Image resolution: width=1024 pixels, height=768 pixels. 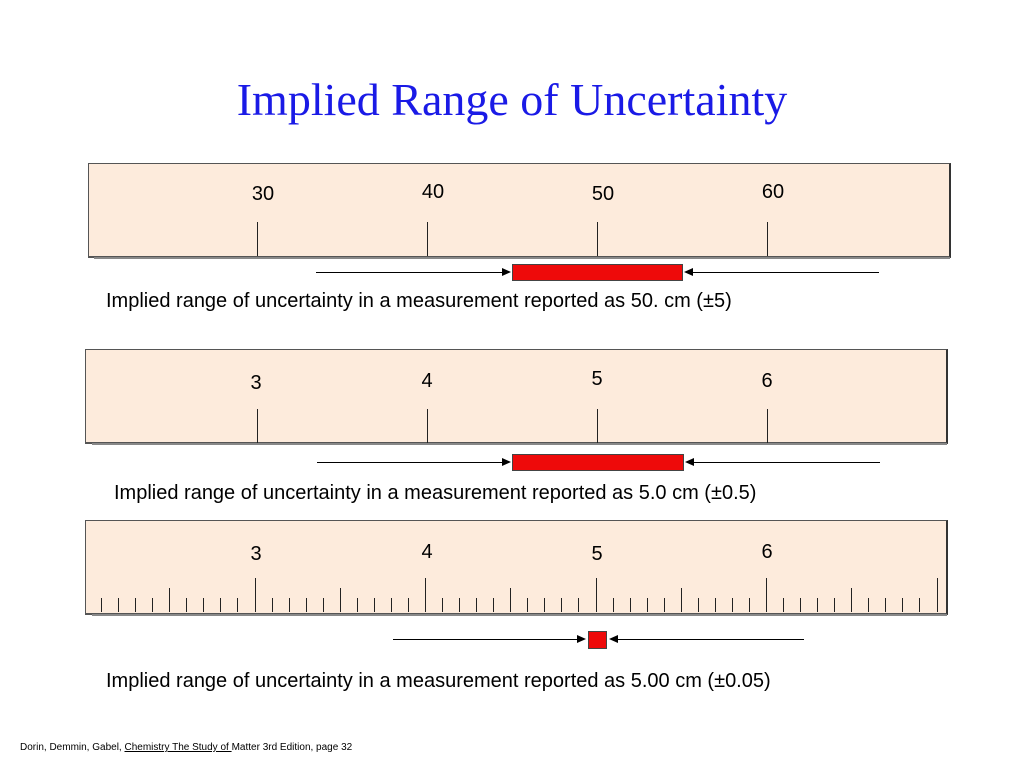 I want to click on tick-label: 50, so click(x=603, y=194).